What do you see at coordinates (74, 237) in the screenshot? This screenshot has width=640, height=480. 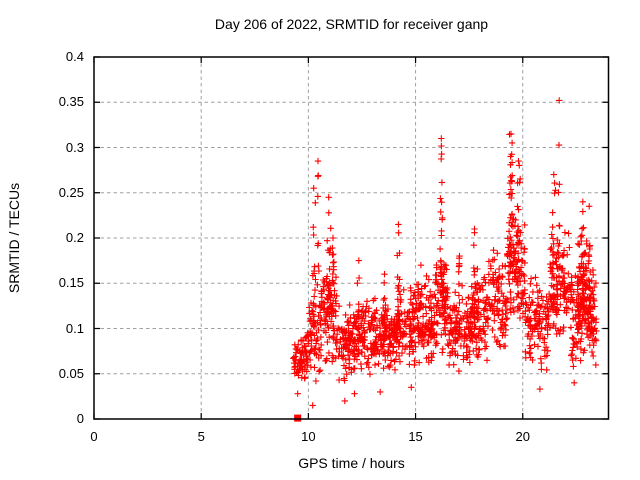 I see `y-tick-label: 0.2` at bounding box center [74, 237].